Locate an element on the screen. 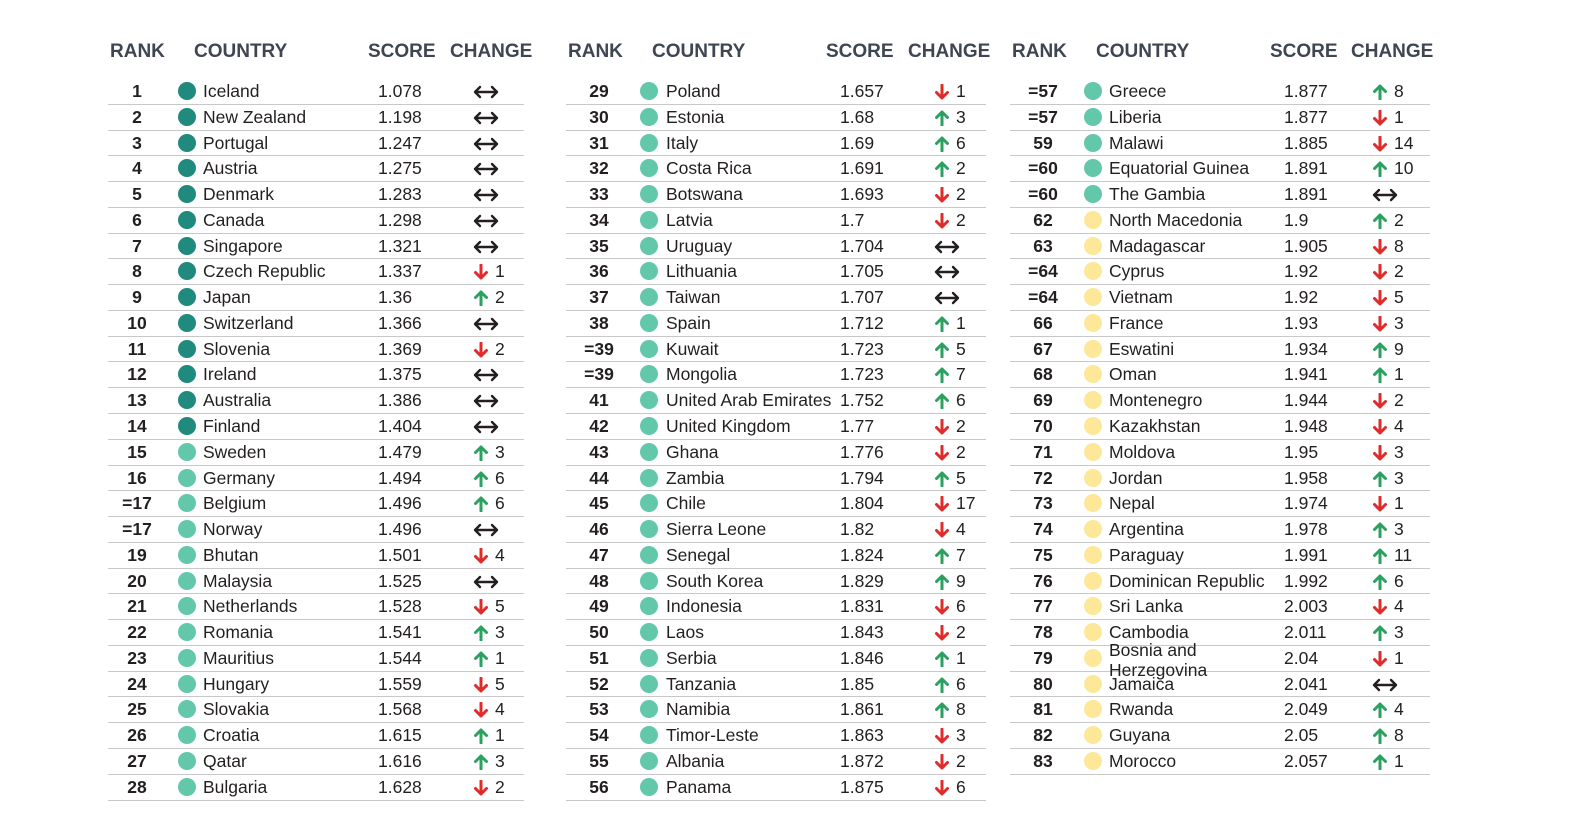 The height and width of the screenshot is (824, 1576). score-cell: 1.616 is located at coordinates (400, 761).